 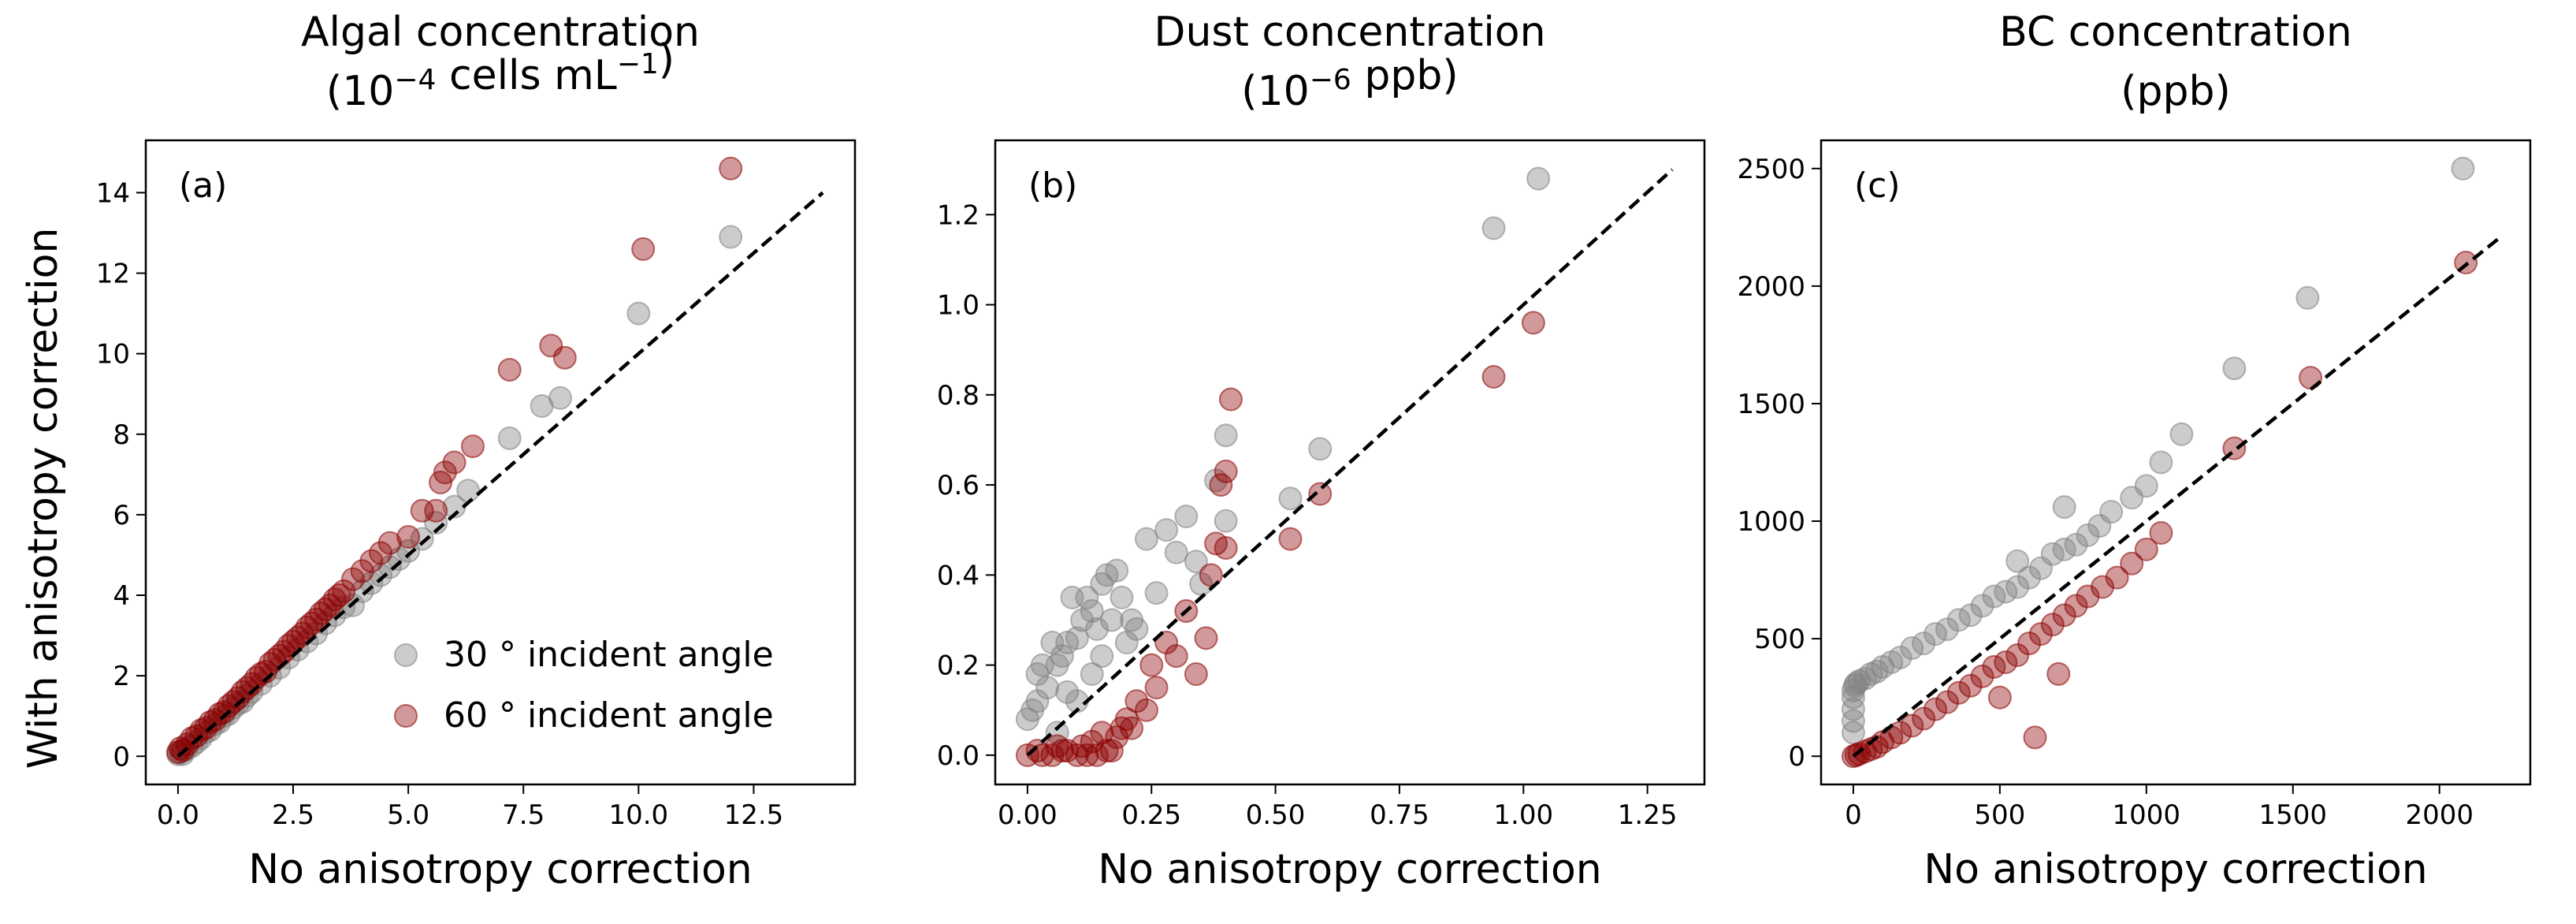 What do you see at coordinates (43, 498) in the screenshot?
I see `y-axis-label: With anisotropy correction` at bounding box center [43, 498].